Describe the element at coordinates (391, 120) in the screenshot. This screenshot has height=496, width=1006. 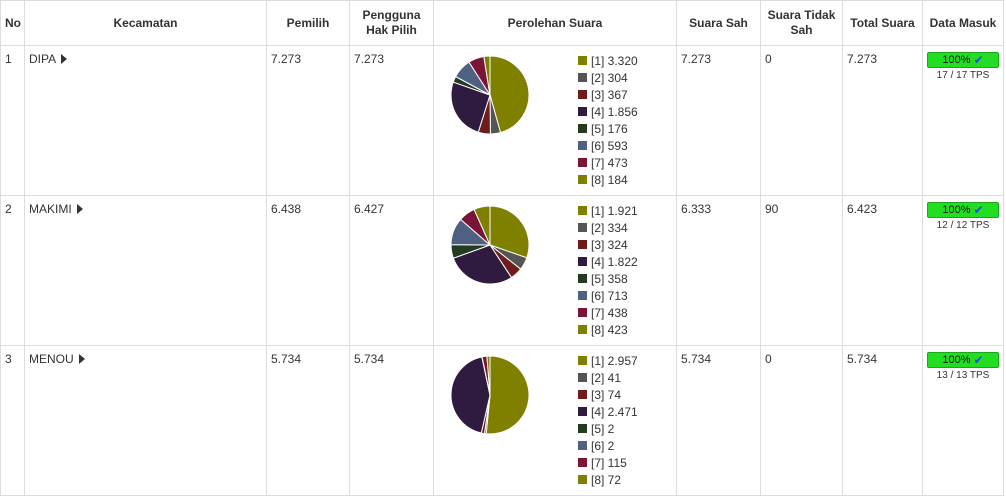
I see `pengguna-value: 7.273` at that location.